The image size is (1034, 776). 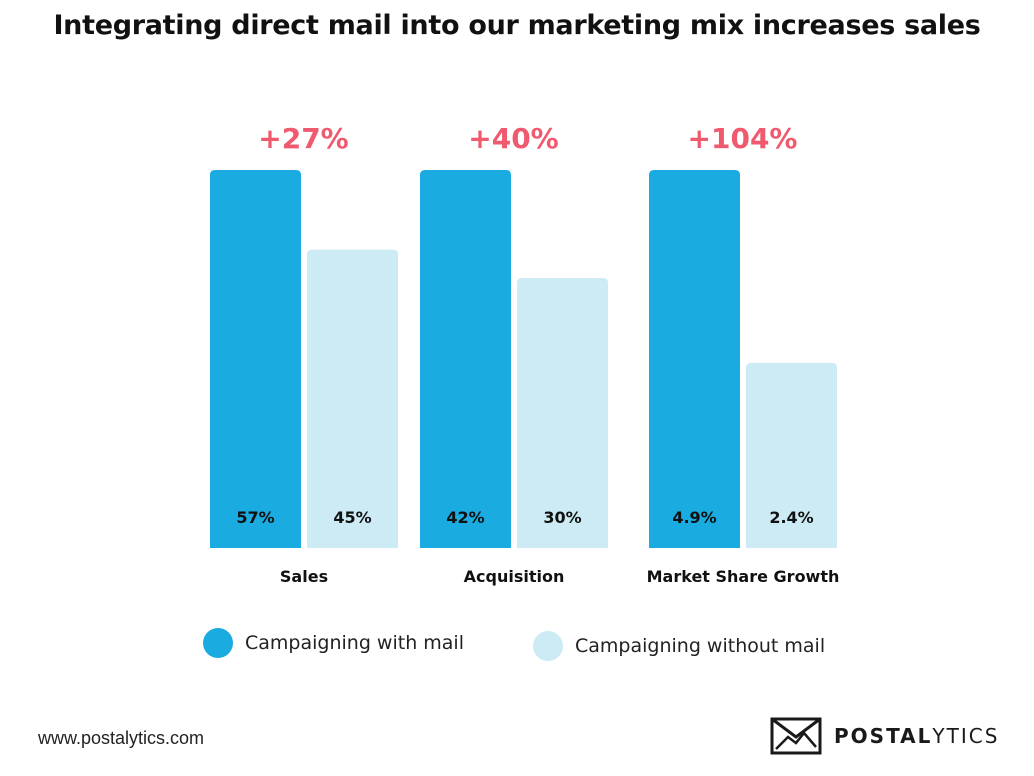 I want to click on category-label: Acquisition, so click(x=514, y=576).